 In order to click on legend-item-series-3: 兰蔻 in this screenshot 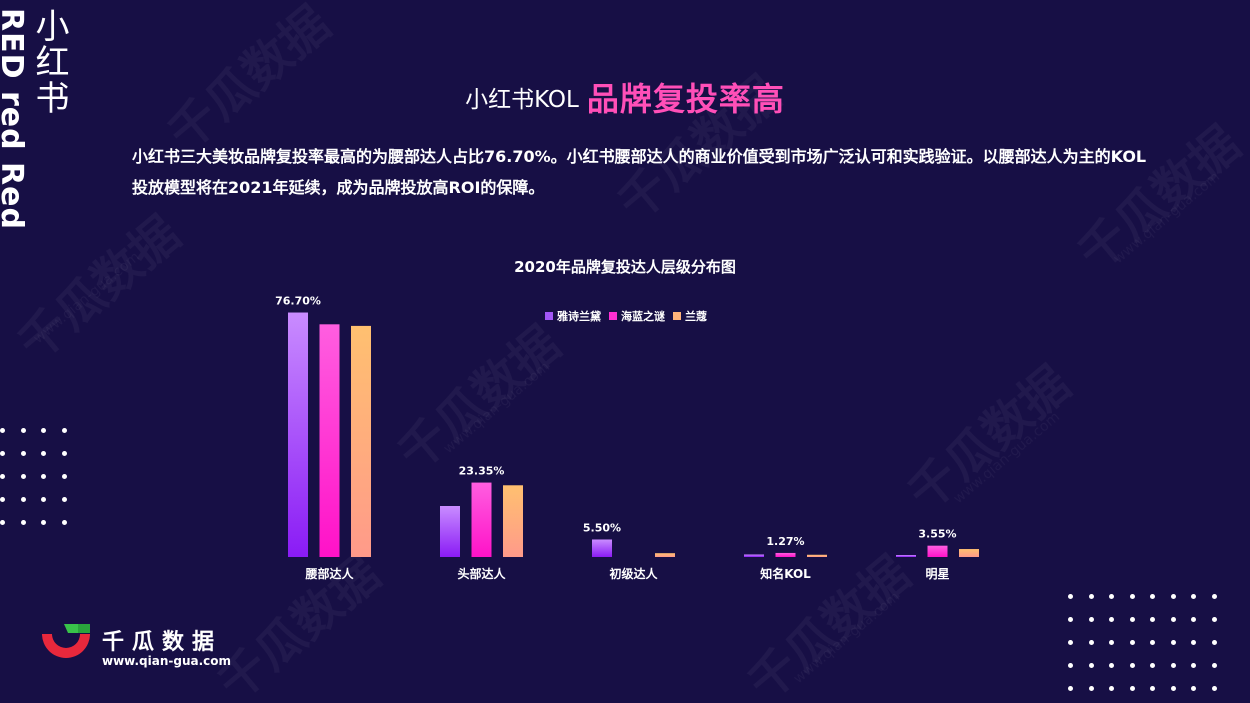, I will do `click(690, 316)`.